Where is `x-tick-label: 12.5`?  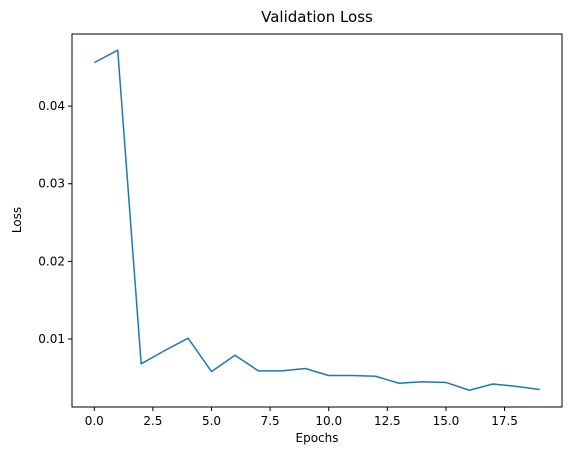 x-tick-label: 12.5 is located at coordinates (387, 421).